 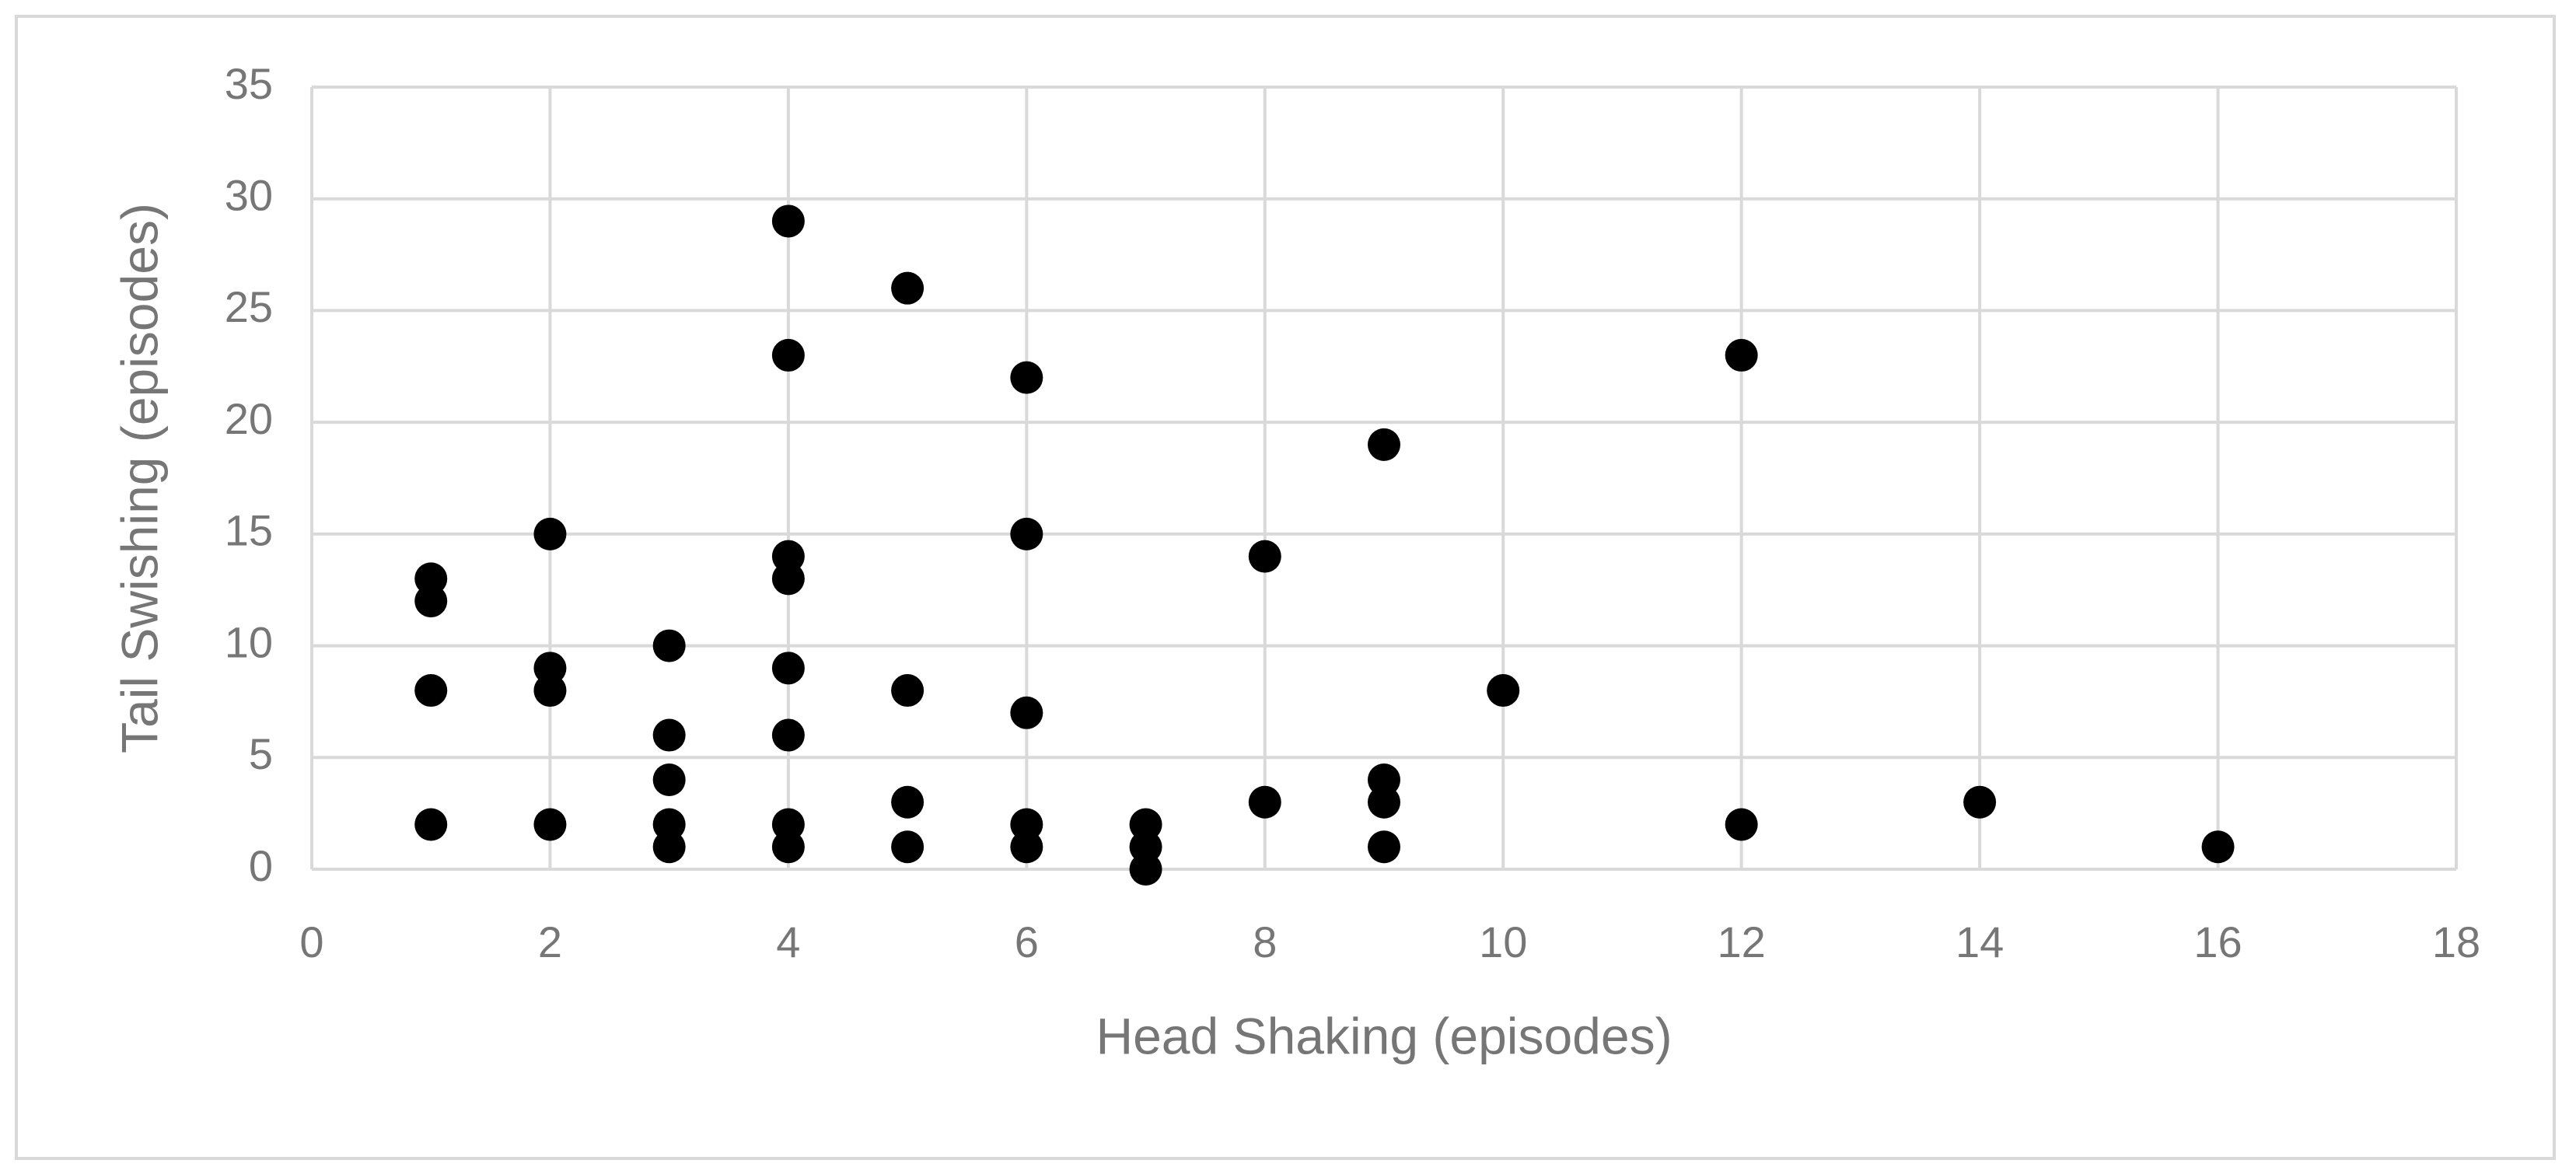 I want to click on x-tick-label: 2, so click(x=550, y=941).